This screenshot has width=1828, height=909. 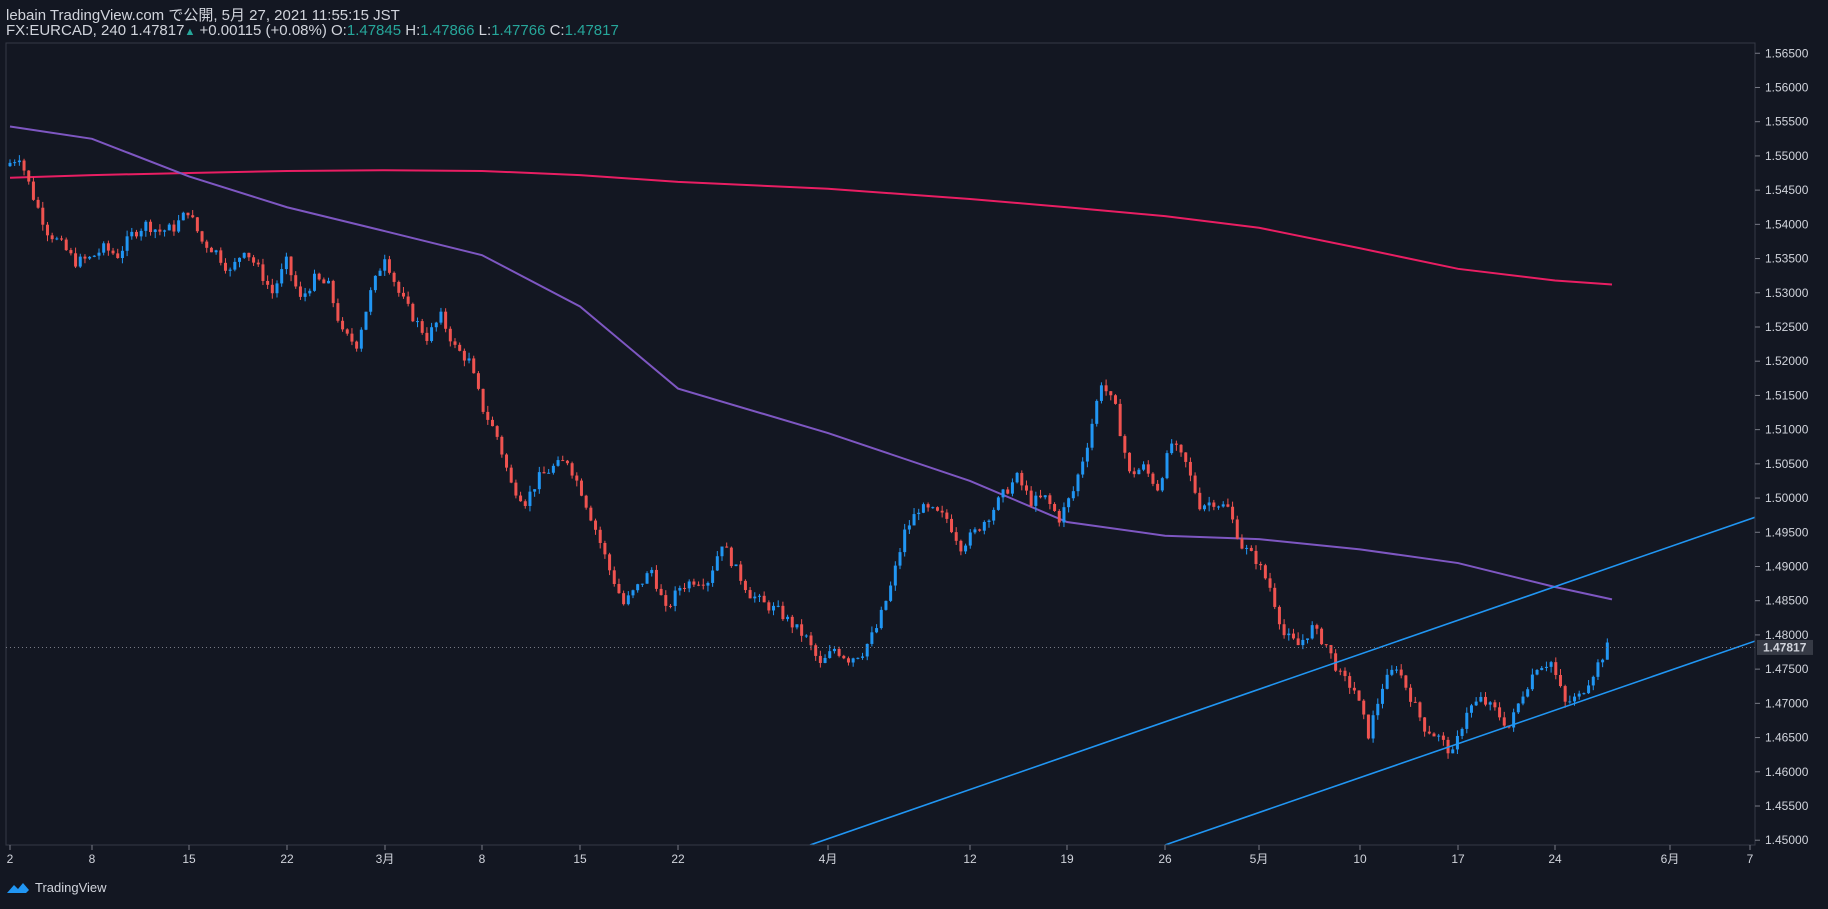 What do you see at coordinates (1787, 772) in the screenshot?
I see `price-tick-label: 1.46000` at bounding box center [1787, 772].